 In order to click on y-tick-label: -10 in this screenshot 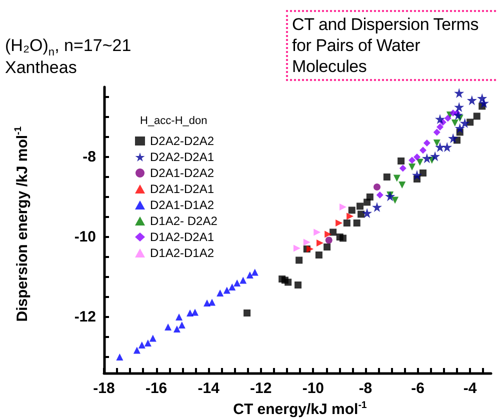, I will do `click(85, 237)`.